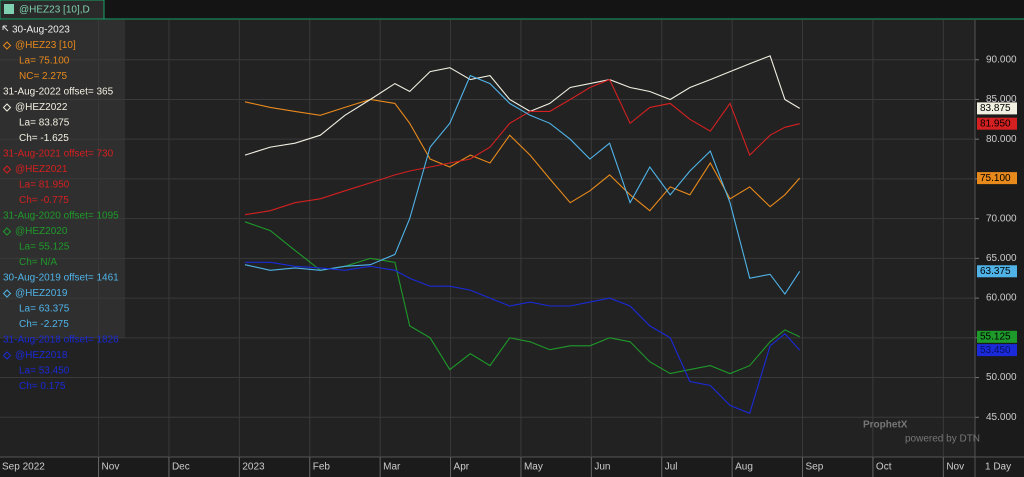  I want to click on legend-stat: La= 63.375, so click(44, 309).